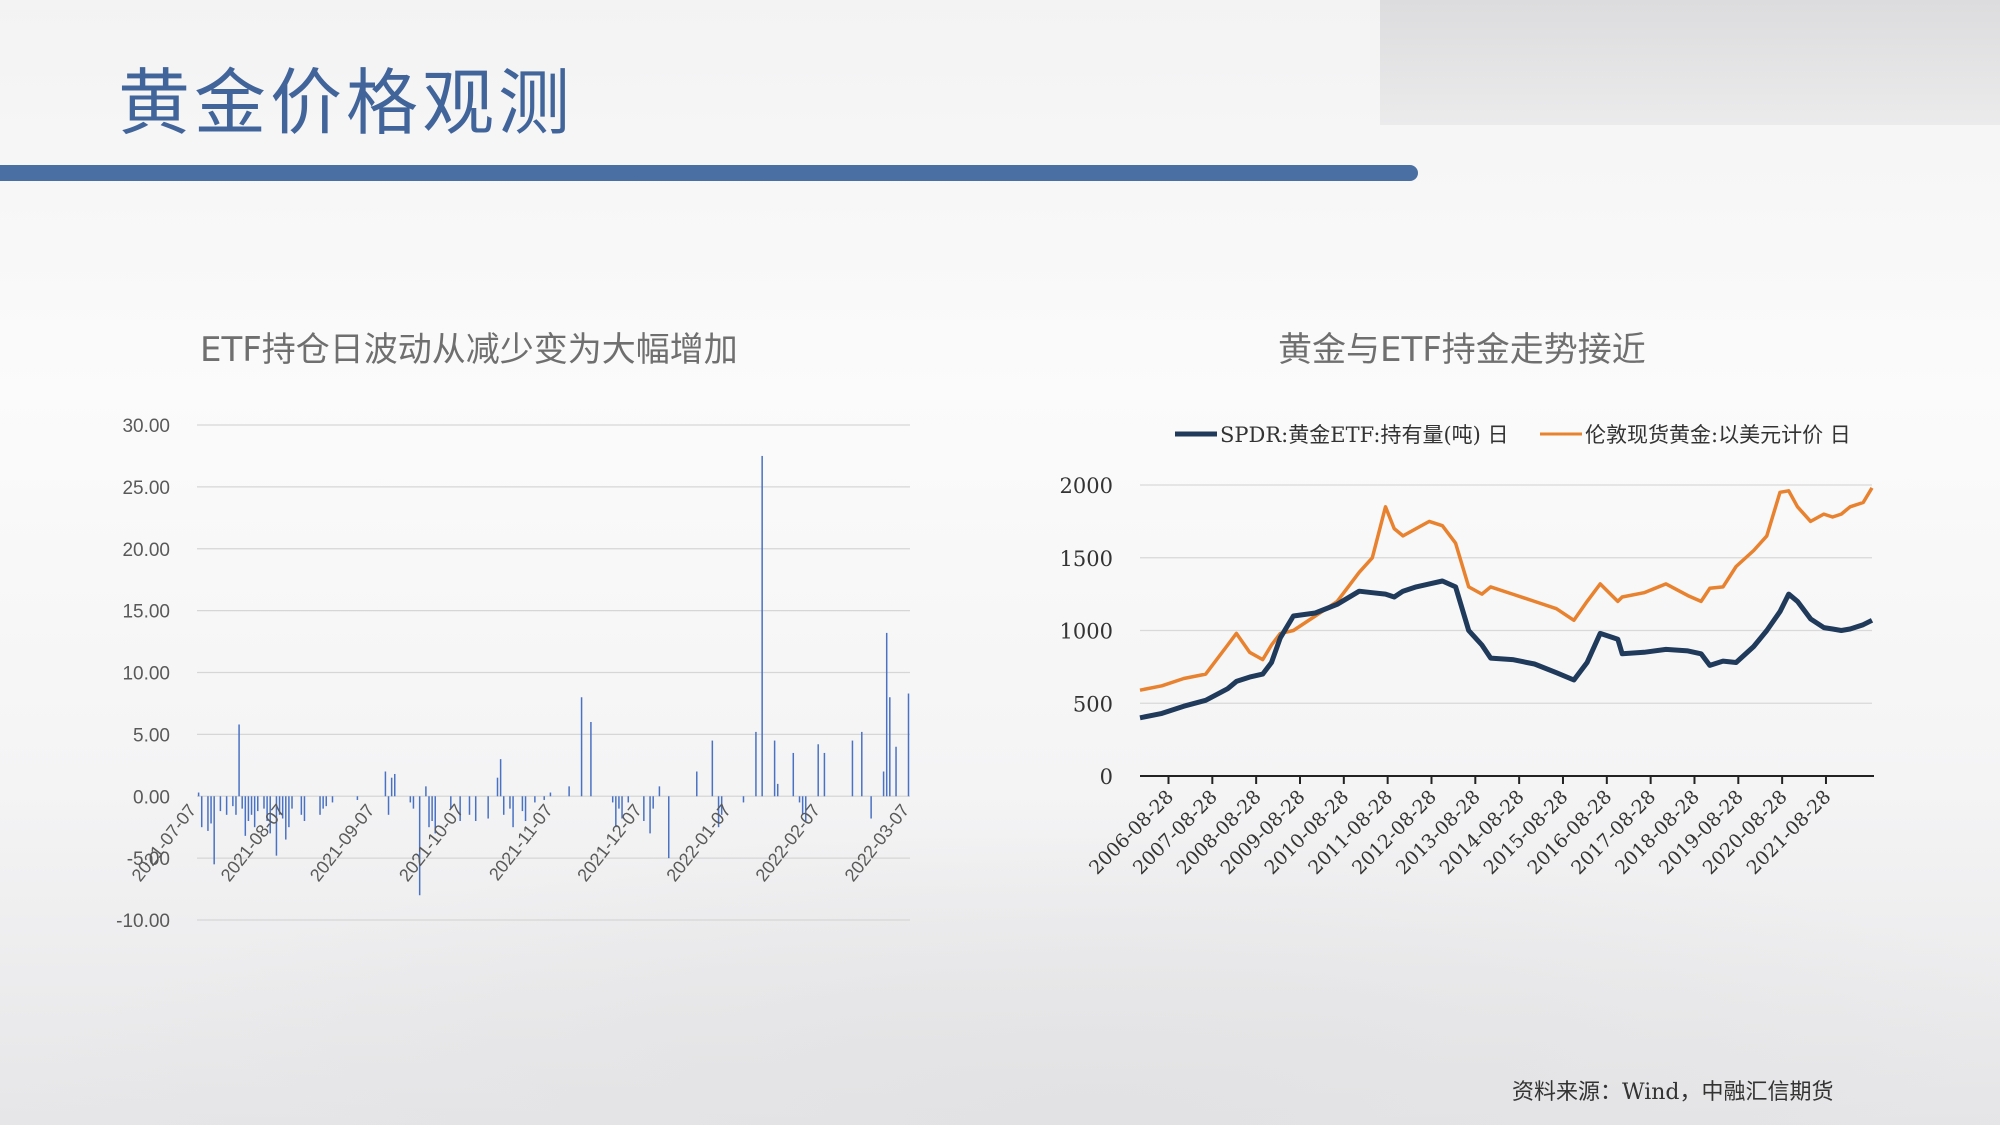 The image size is (2000, 1125). What do you see at coordinates (146, 426) in the screenshot?
I see `left-ytick-label: 30.00` at bounding box center [146, 426].